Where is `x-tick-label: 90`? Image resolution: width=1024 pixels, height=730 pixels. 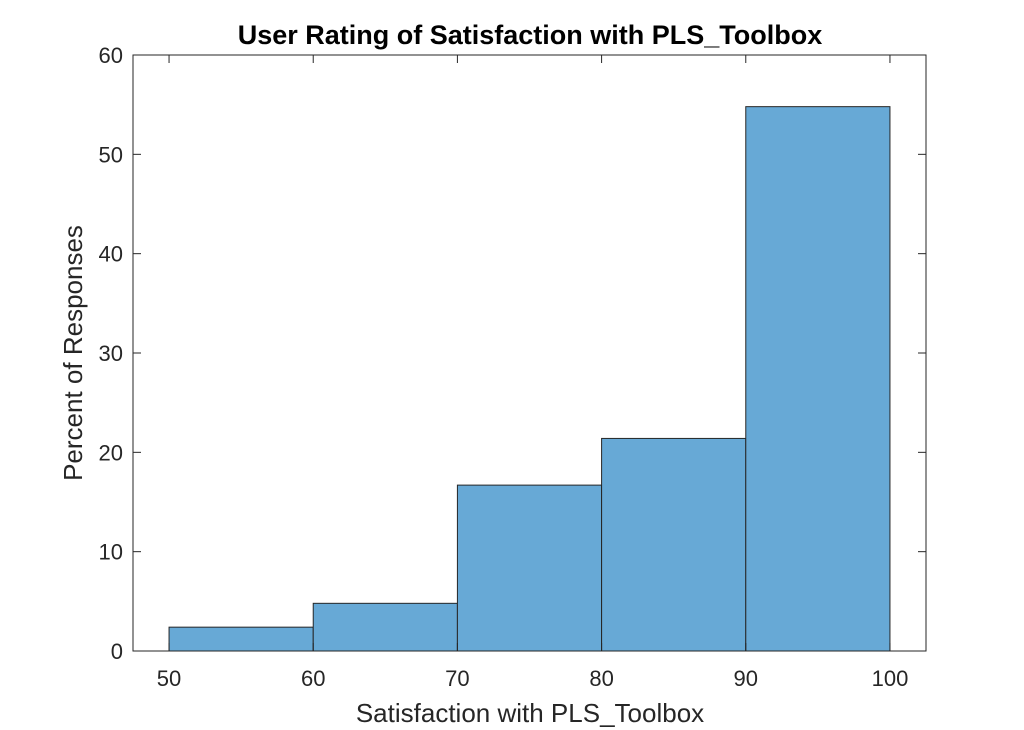 x-tick-label: 90 is located at coordinates (746, 678).